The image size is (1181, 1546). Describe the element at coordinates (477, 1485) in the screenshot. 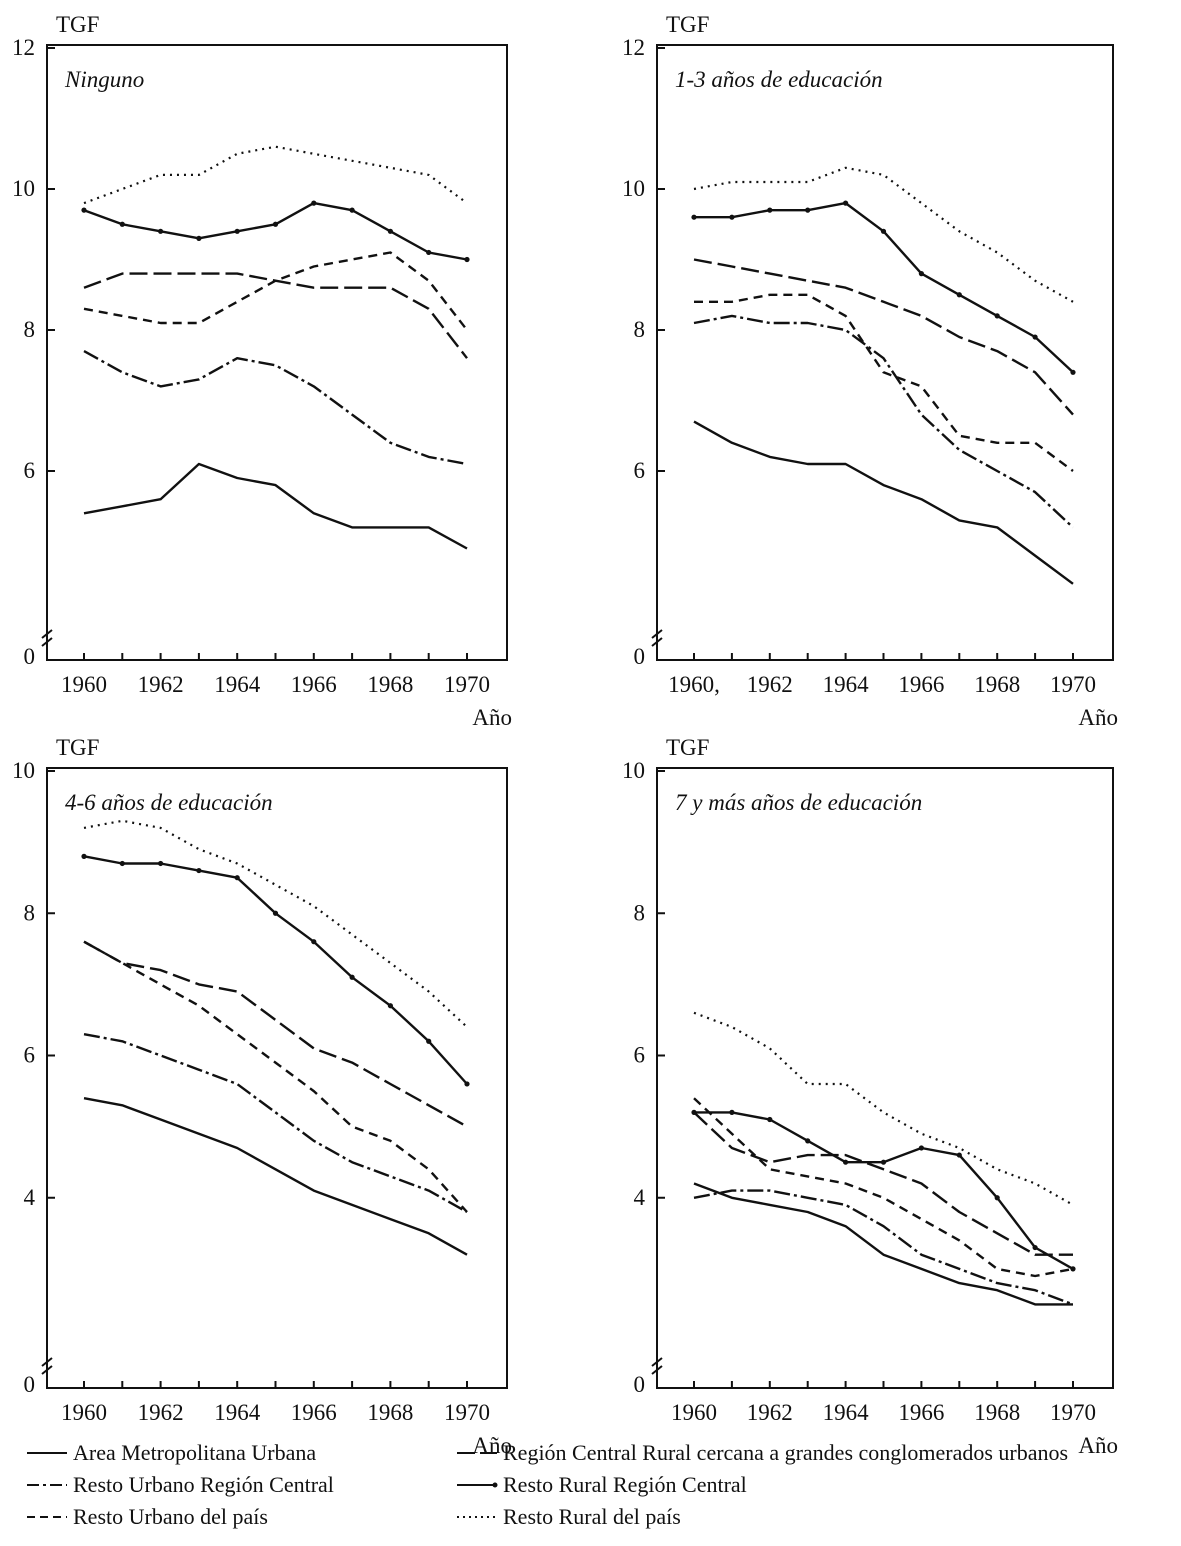

I see `legend-swatch-solid-dot` at that location.